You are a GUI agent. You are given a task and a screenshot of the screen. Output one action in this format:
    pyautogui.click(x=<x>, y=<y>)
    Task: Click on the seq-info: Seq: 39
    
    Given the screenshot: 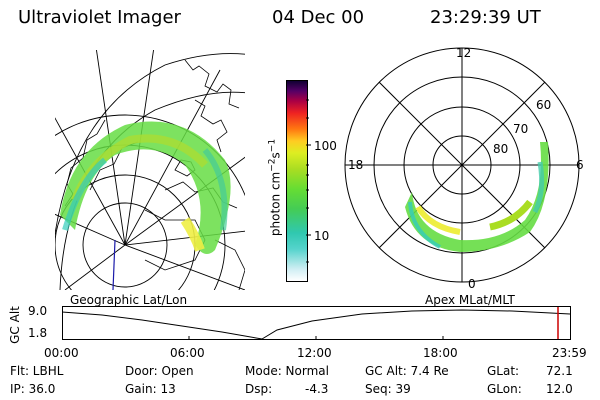 What is the action you would take?
    pyautogui.click(x=388, y=389)
    